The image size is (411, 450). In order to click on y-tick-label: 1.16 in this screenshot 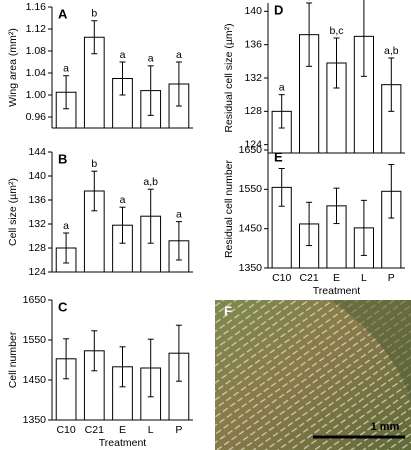, I will do `click(36, 7)`.